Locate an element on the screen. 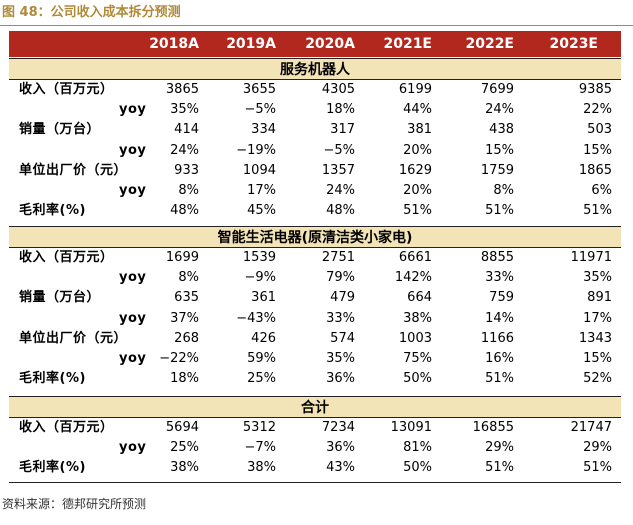 Image resolution: width=633 pixels, height=525 pixels. cell-2019A: 25% is located at coordinates (261, 379).